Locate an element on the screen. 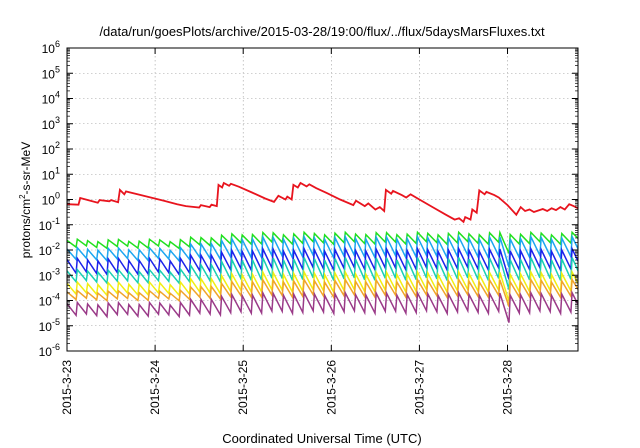 This screenshot has width=640, height=448. y-tick-label: 10⁵ is located at coordinates (51, 72).